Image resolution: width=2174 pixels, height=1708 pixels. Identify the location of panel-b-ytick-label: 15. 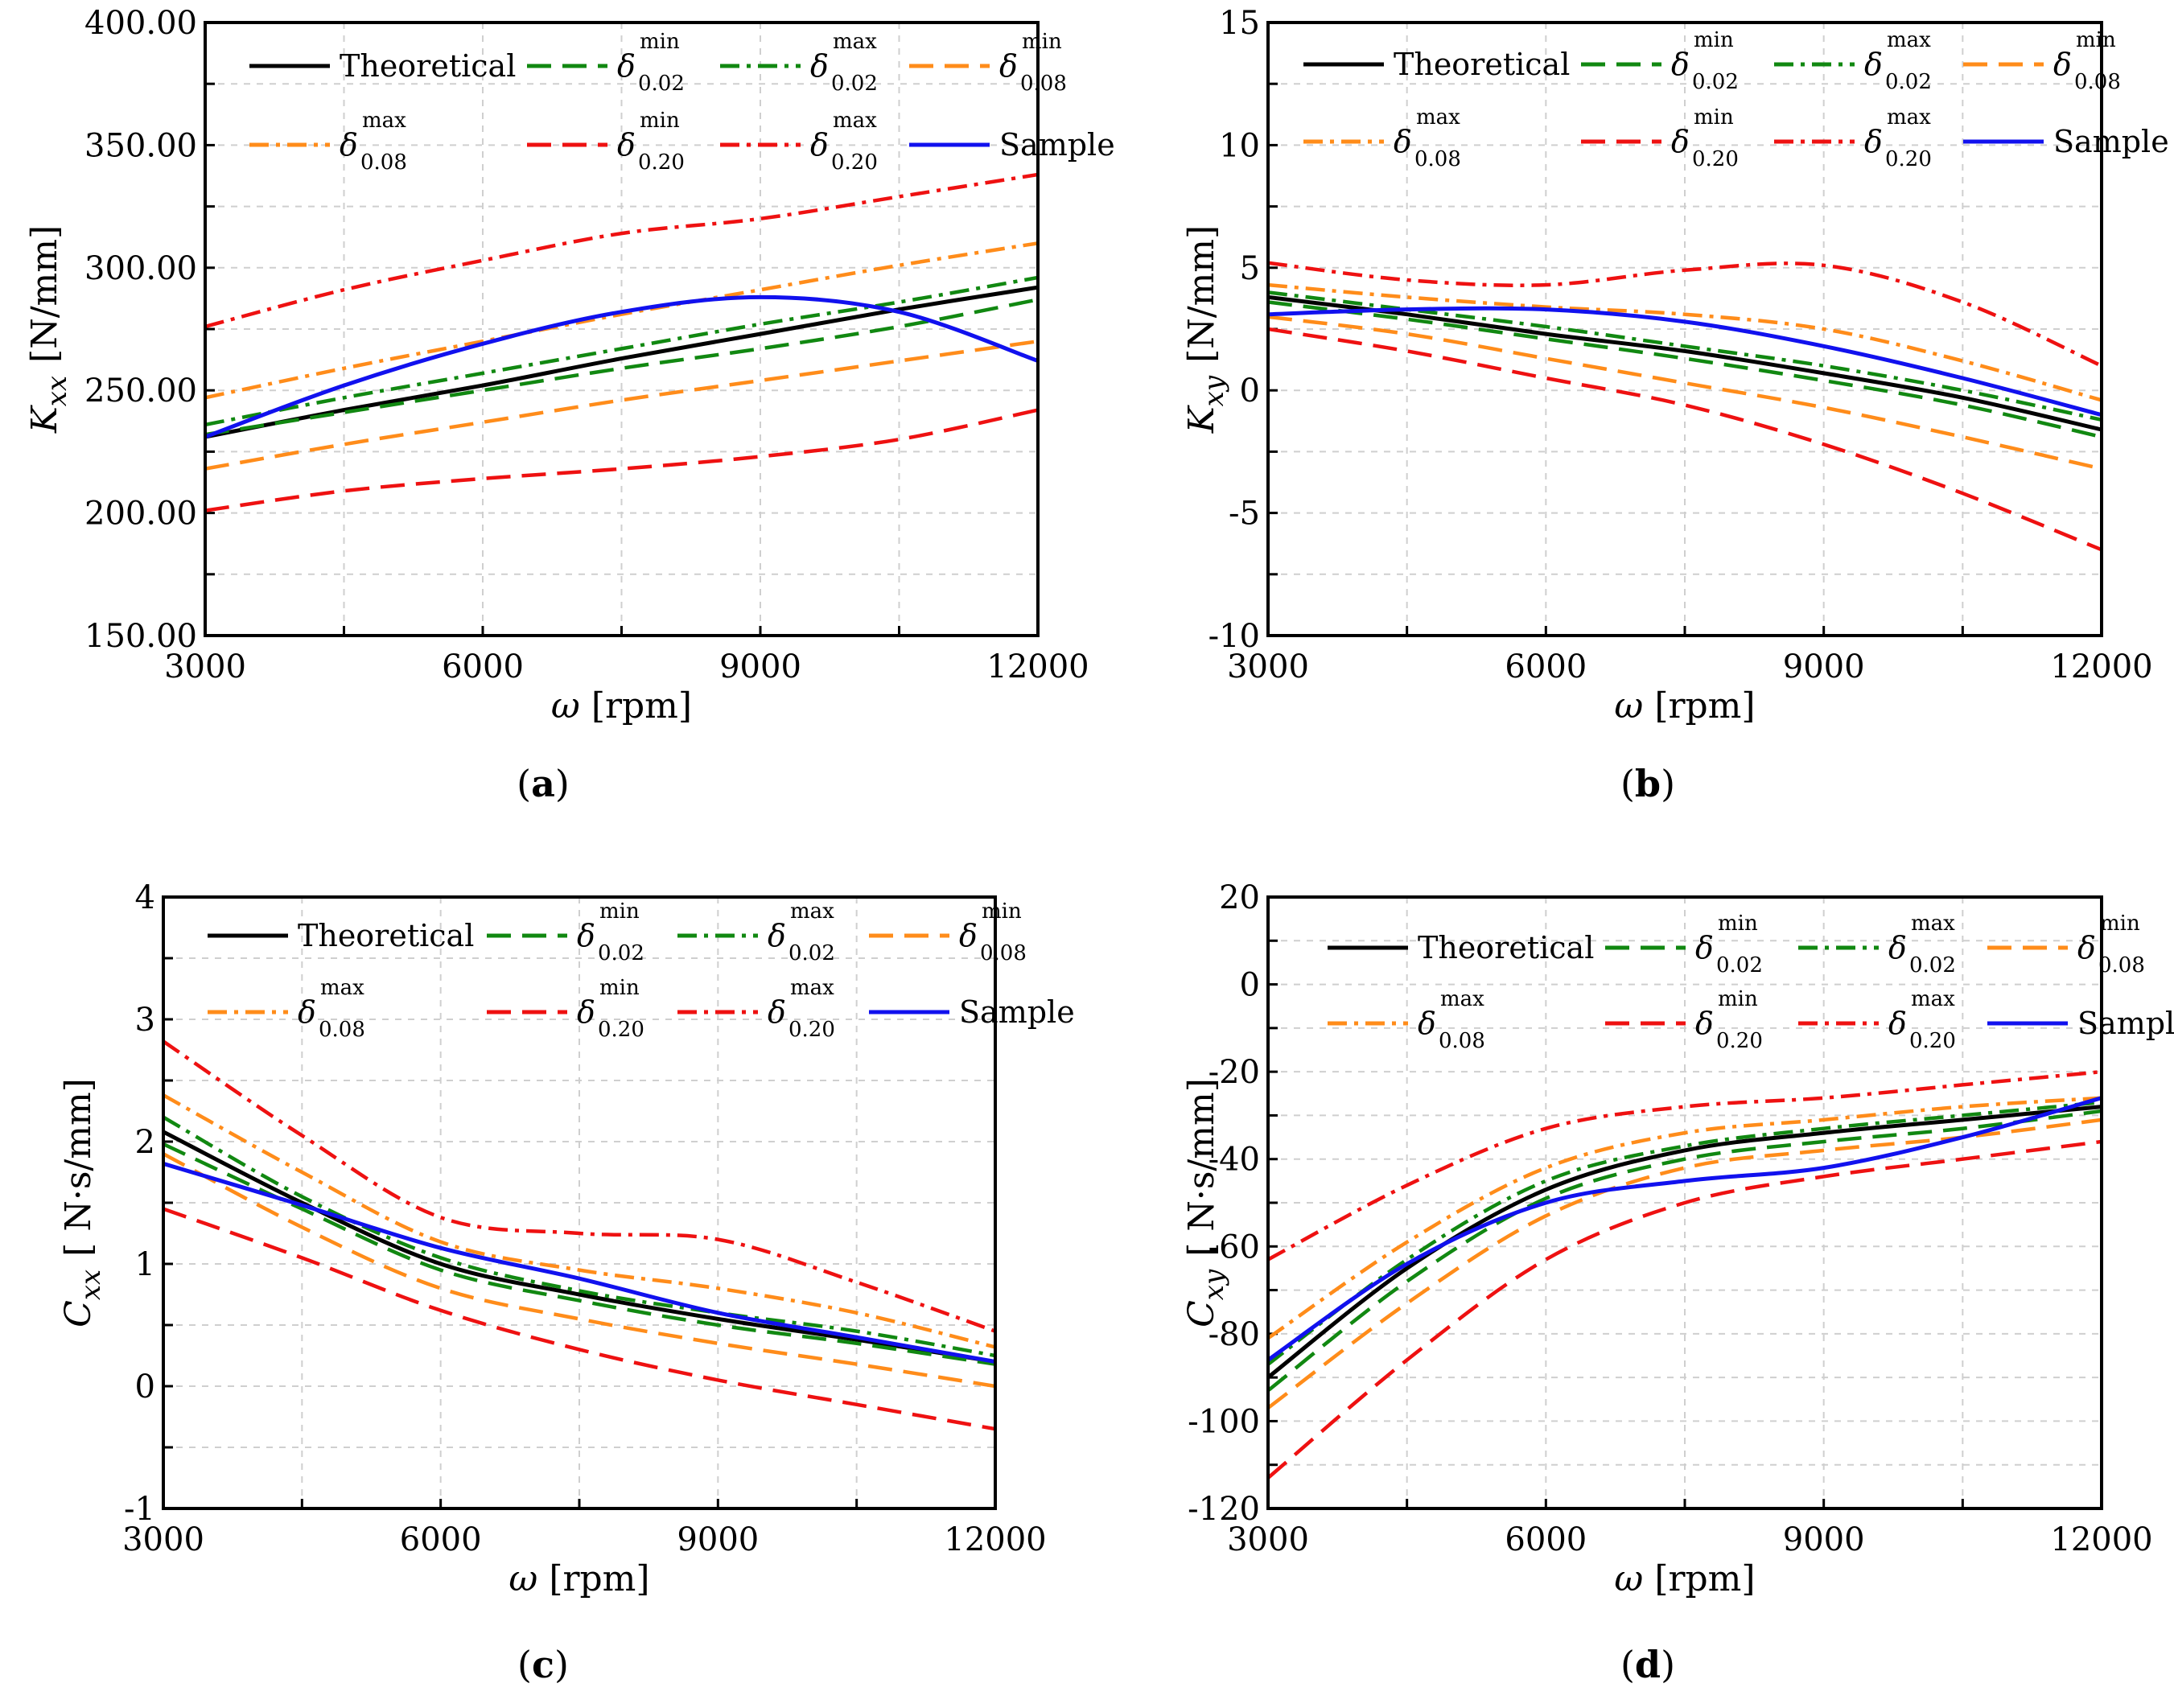
(1239, 23).